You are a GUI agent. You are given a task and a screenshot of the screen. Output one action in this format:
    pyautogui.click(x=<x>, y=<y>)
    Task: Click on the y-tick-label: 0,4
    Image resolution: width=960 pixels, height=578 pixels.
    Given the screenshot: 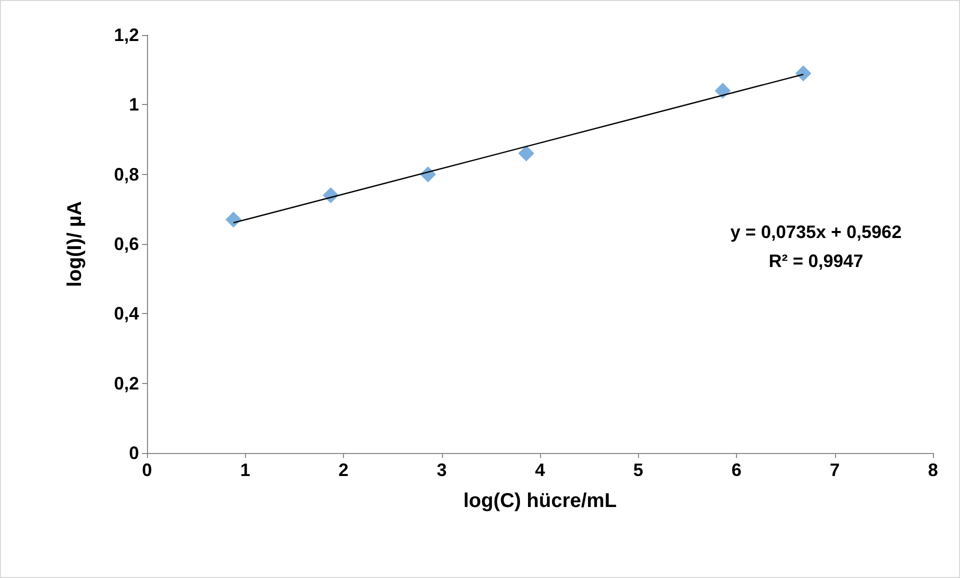 What is the action you would take?
    pyautogui.click(x=126, y=314)
    